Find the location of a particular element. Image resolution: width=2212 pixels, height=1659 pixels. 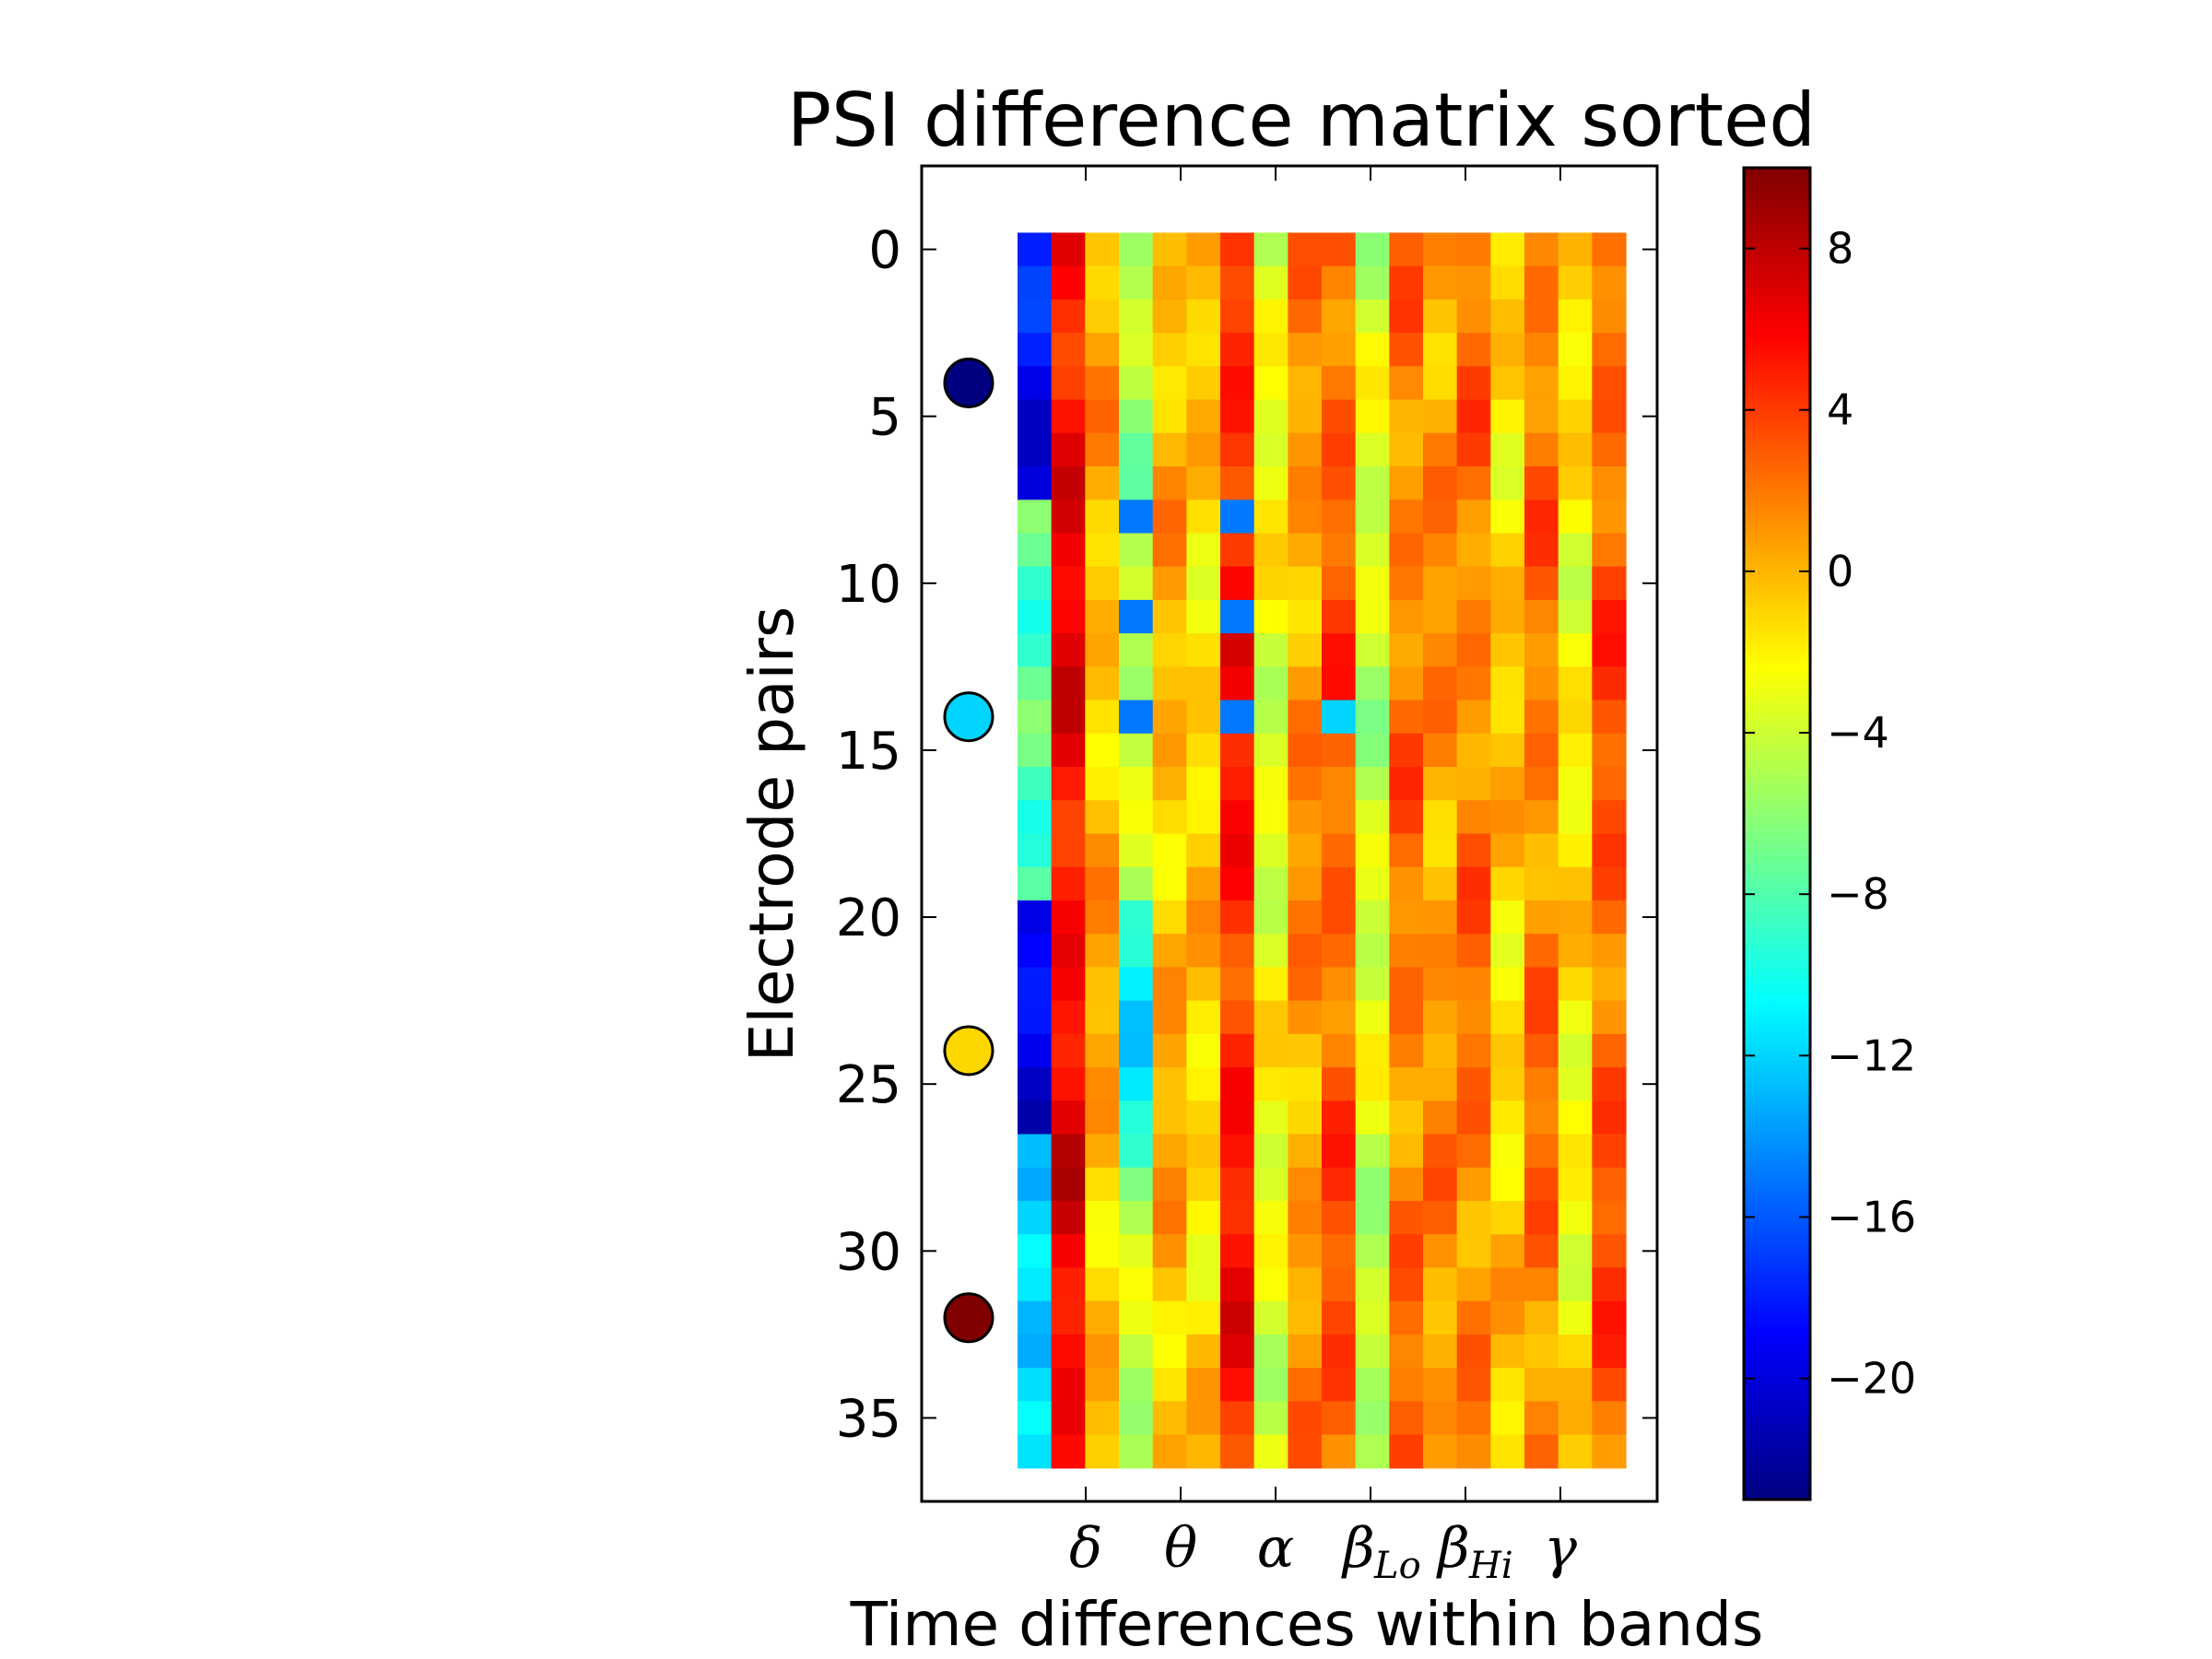

y-tick-label: 0 is located at coordinates (884, 251).